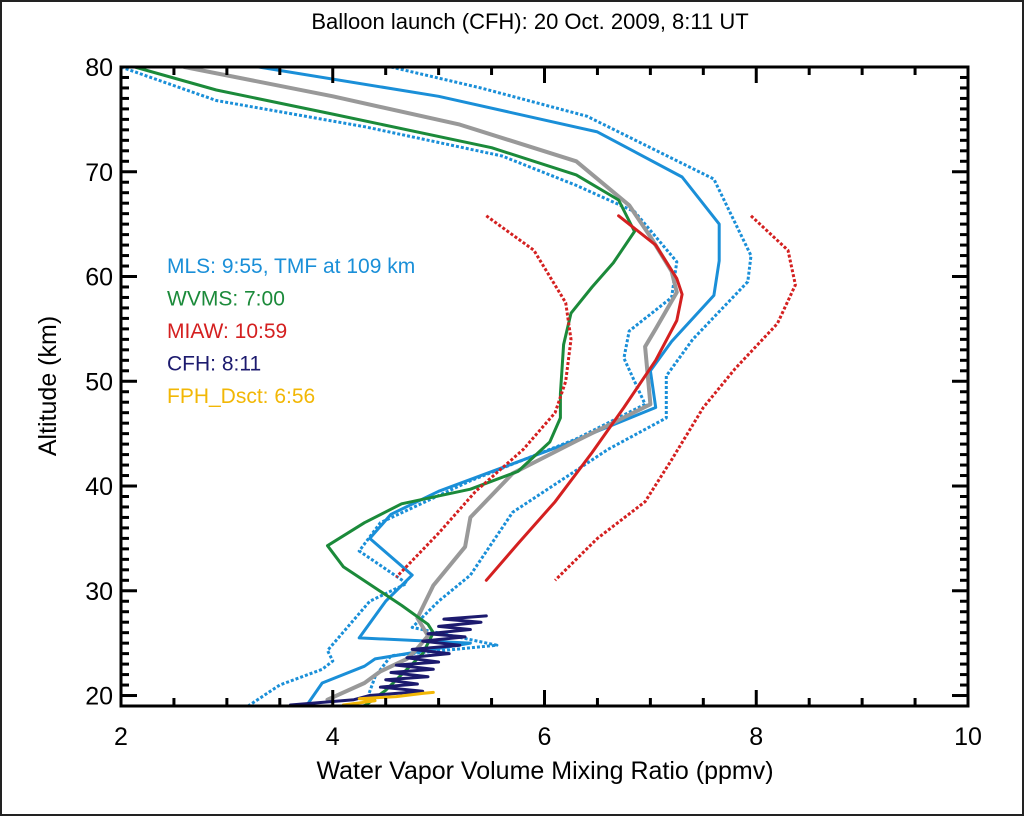  I want to click on x-tick-label: 10, so click(968, 737).